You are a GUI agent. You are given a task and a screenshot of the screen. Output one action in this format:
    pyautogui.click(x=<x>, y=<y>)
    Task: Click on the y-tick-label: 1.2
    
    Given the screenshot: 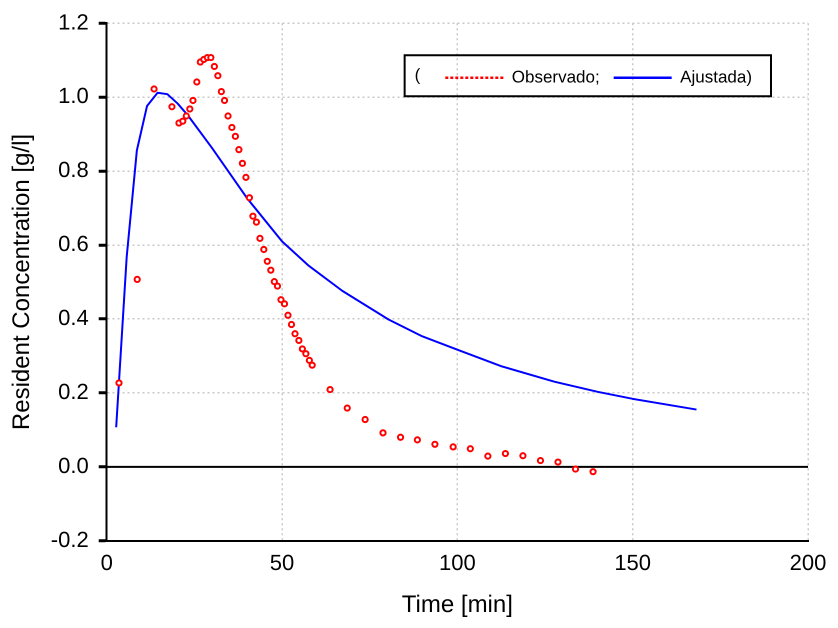 What is the action you would take?
    pyautogui.click(x=73, y=21)
    